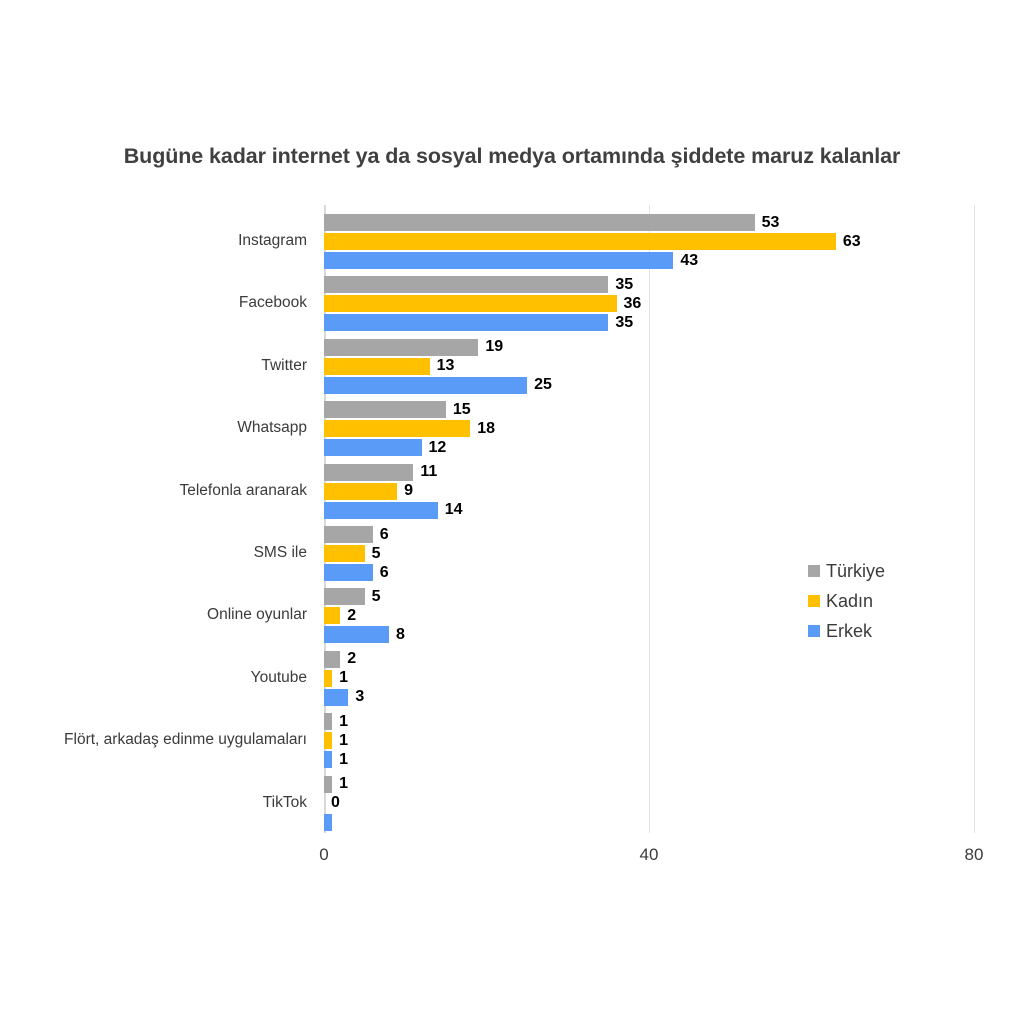 The image size is (1024, 1024). I want to click on x-axis-tick-label: 40, so click(649, 854).